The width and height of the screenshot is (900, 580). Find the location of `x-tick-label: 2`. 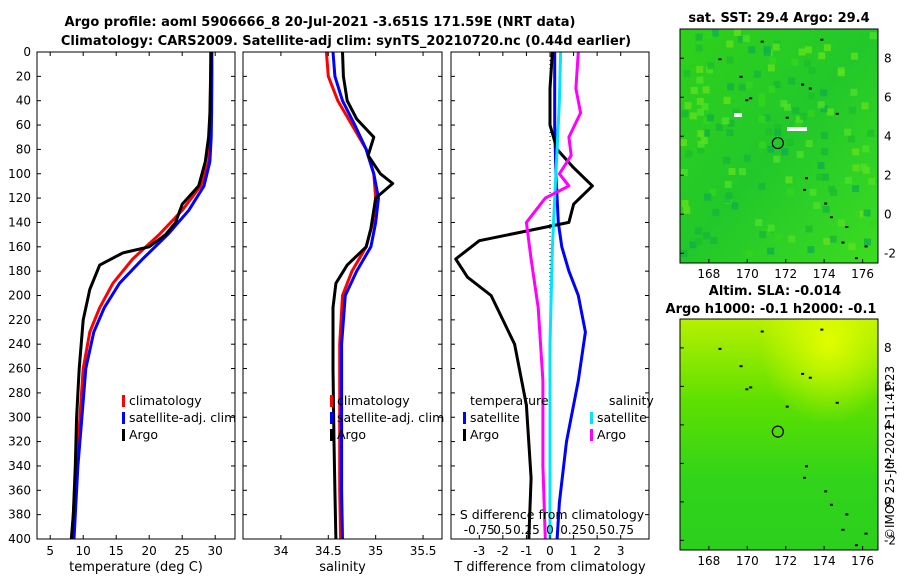

x-tick-label: 2 is located at coordinates (597, 551).